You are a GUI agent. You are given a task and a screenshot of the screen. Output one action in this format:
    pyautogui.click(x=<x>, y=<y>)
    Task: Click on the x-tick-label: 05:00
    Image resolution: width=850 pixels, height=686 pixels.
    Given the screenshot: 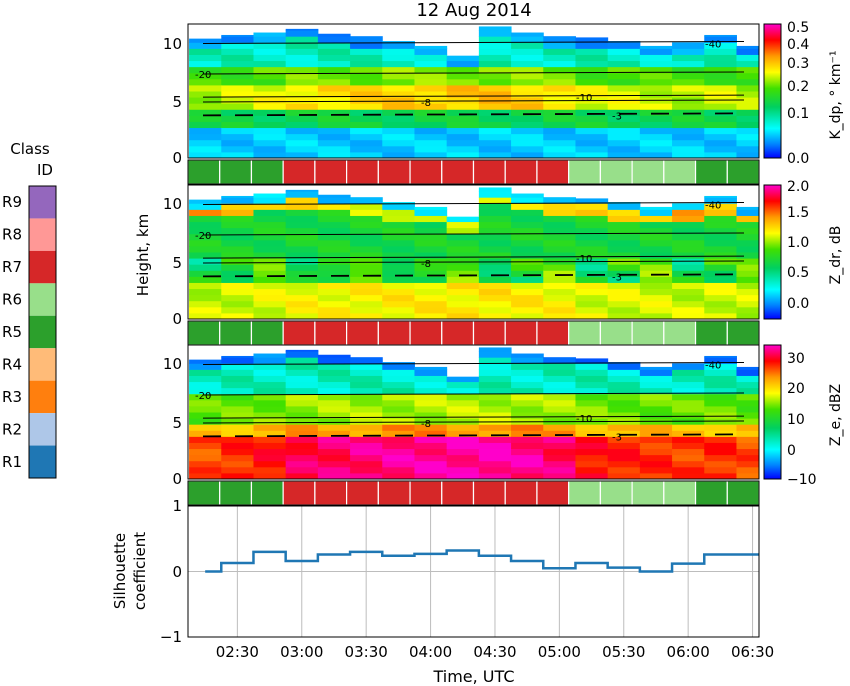 What is the action you would take?
    pyautogui.click(x=559, y=652)
    